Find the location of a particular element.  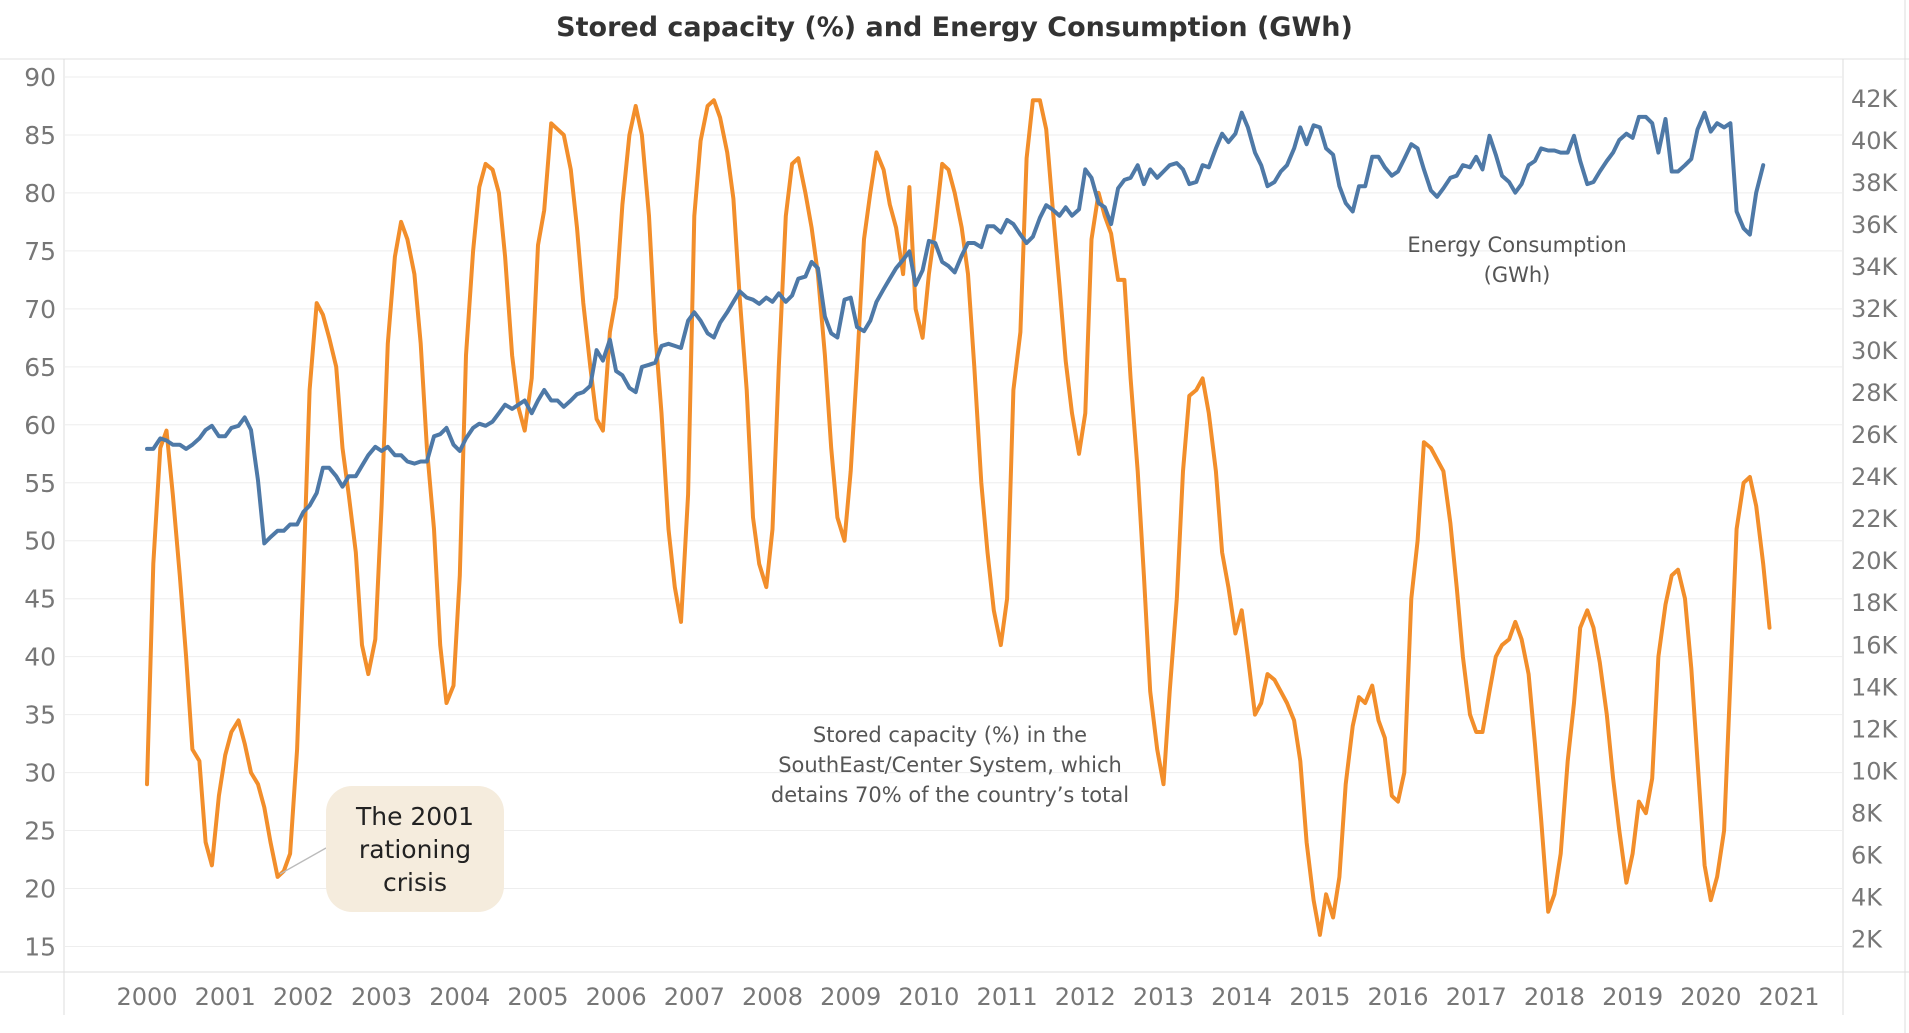

left-tick-label: 35 is located at coordinates (40, 715).